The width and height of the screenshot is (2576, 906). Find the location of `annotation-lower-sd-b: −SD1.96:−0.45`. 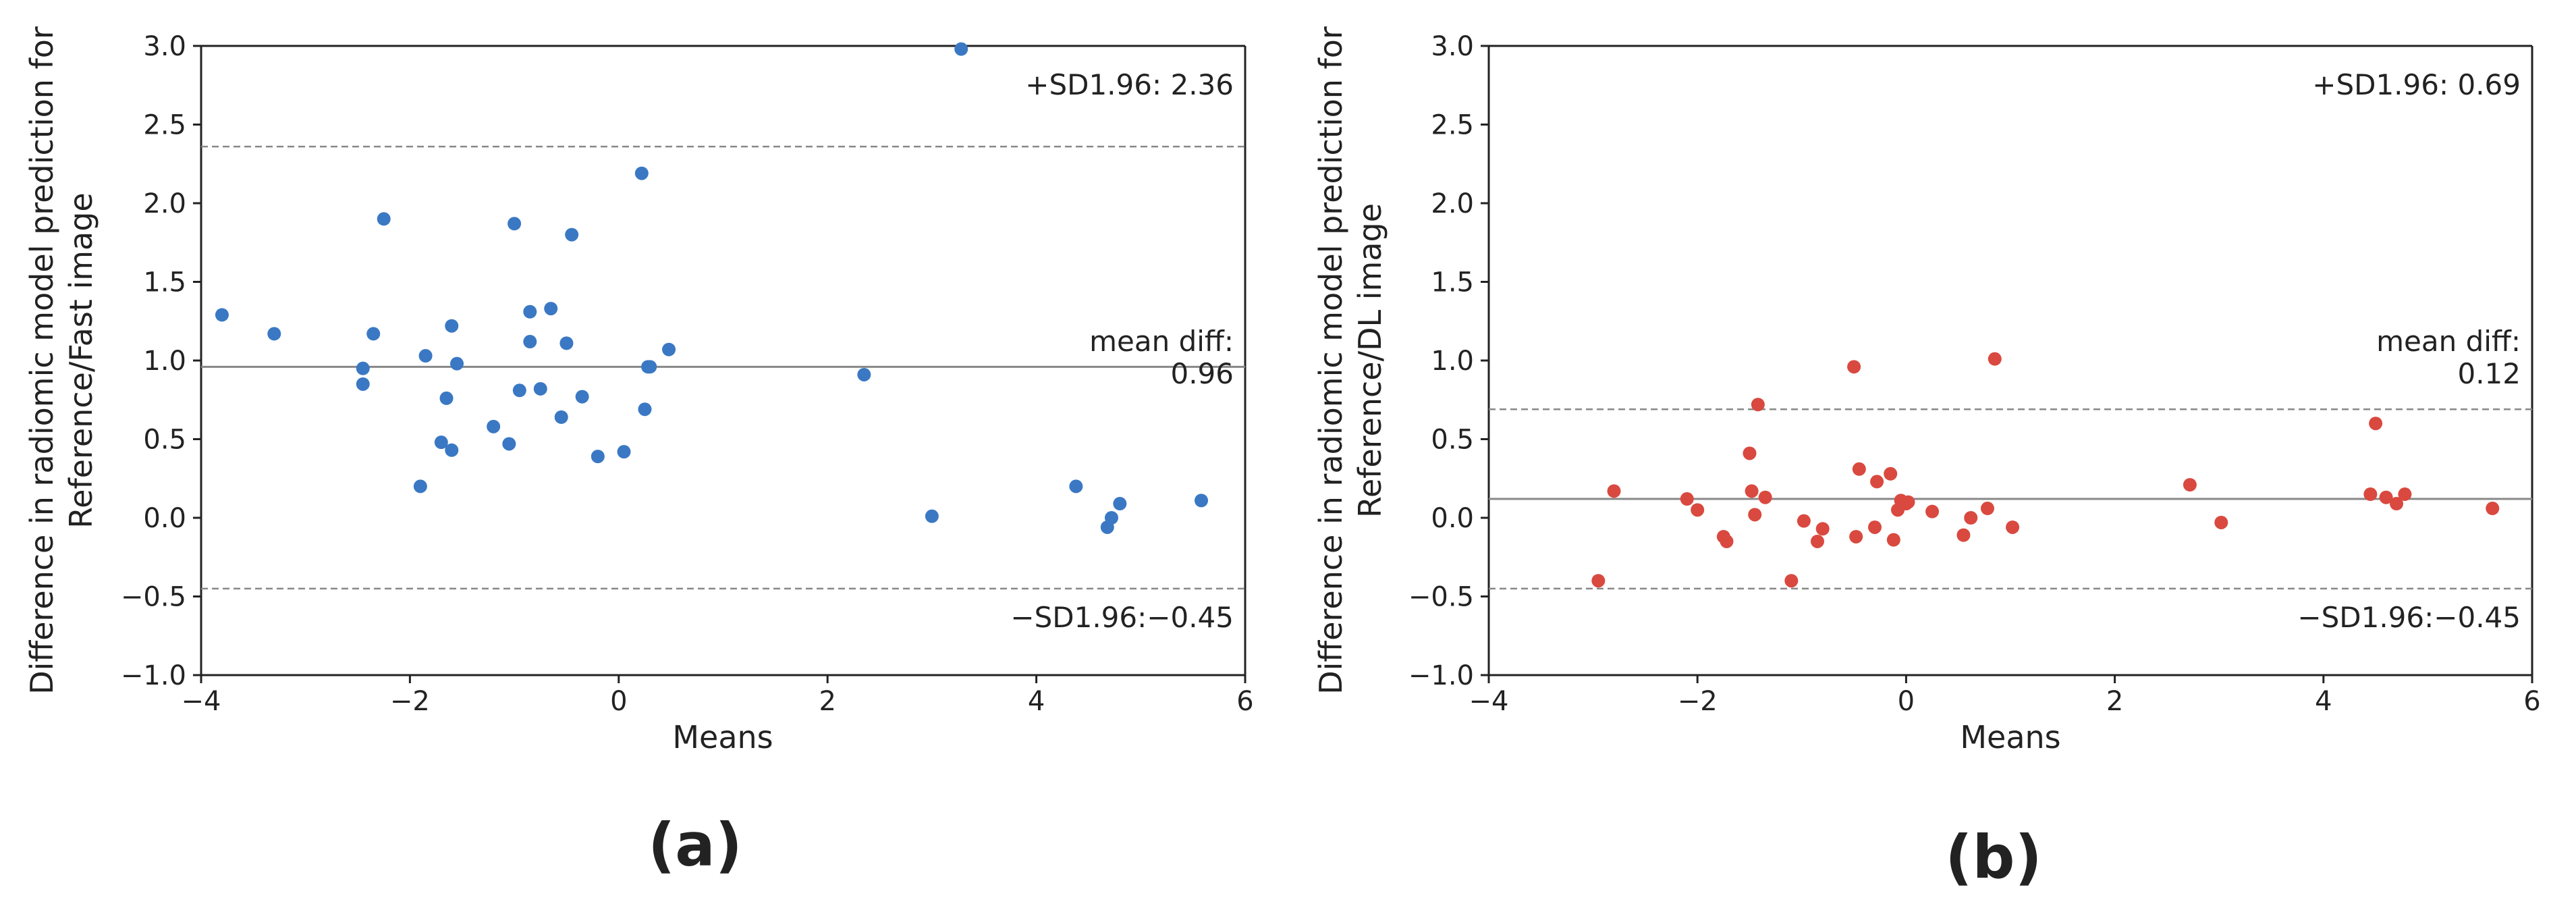

annotation-lower-sd-b: −SD1.96:−0.45 is located at coordinates (2409, 617).